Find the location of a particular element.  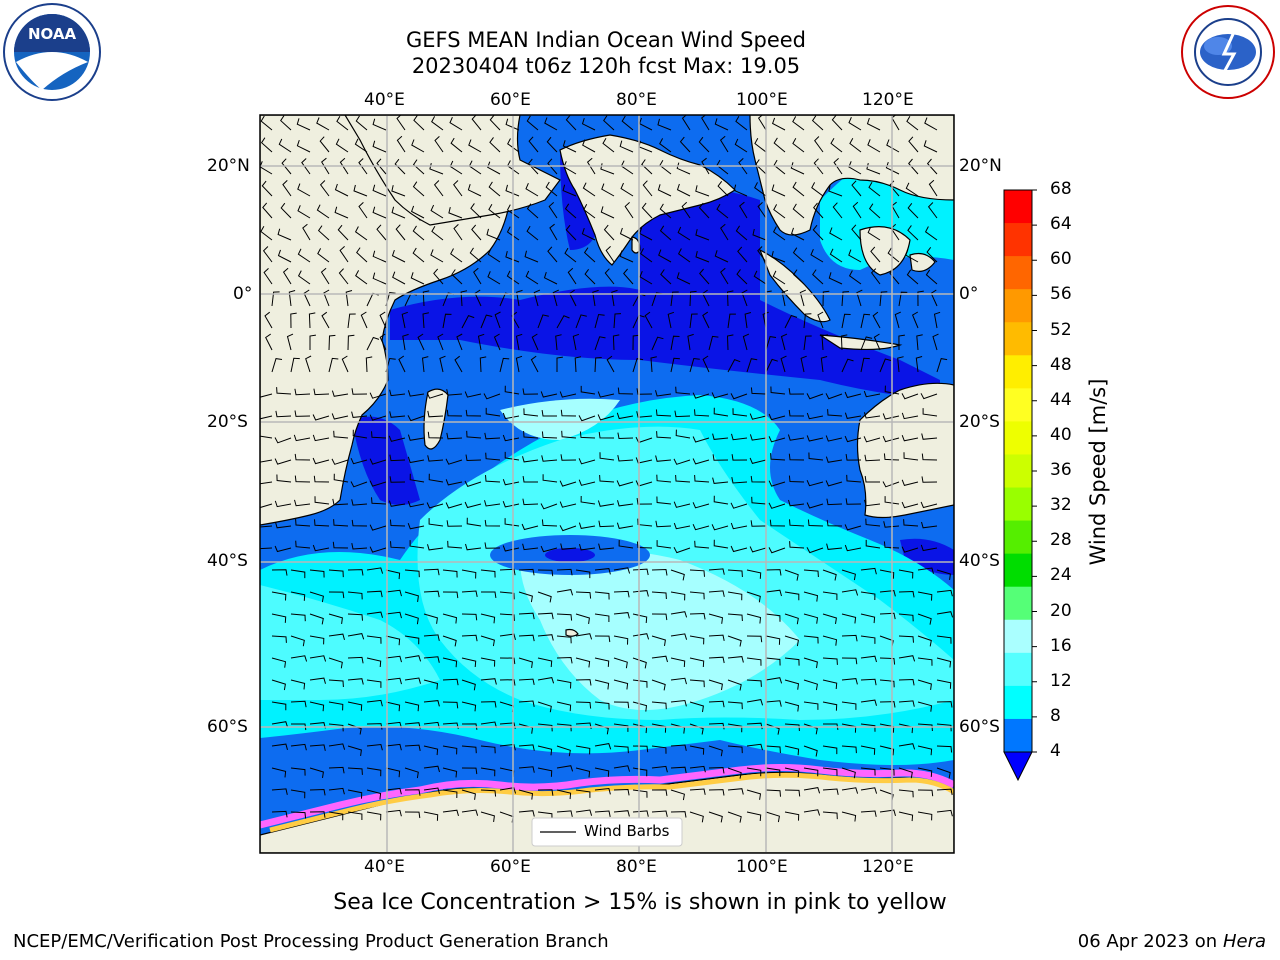

land-java is located at coordinates (861, 342).